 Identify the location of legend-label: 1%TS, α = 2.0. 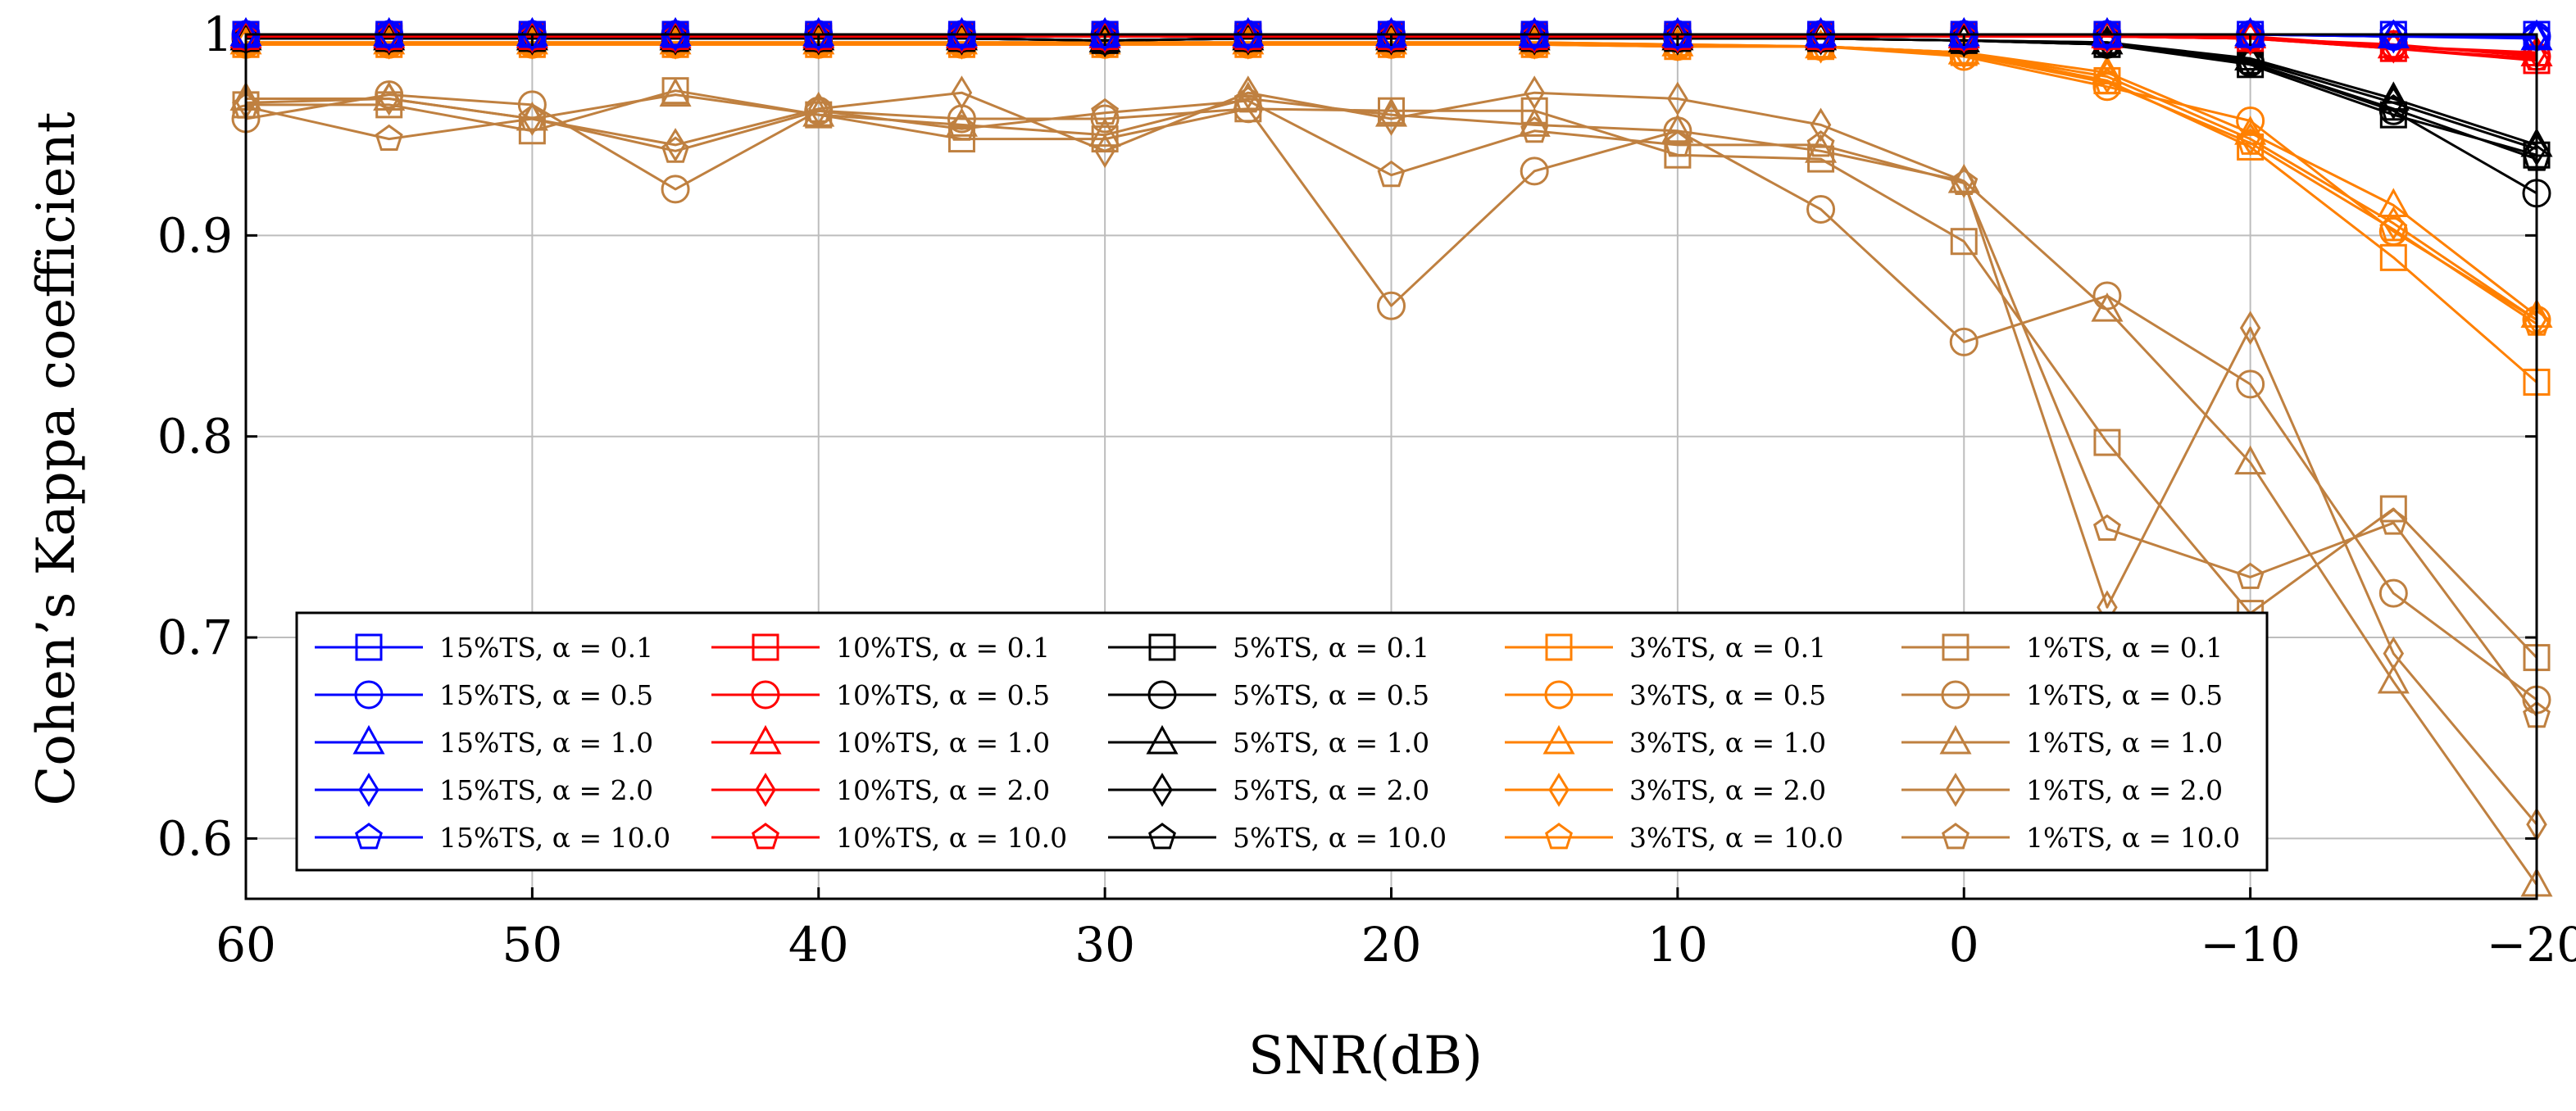
(2124, 790).